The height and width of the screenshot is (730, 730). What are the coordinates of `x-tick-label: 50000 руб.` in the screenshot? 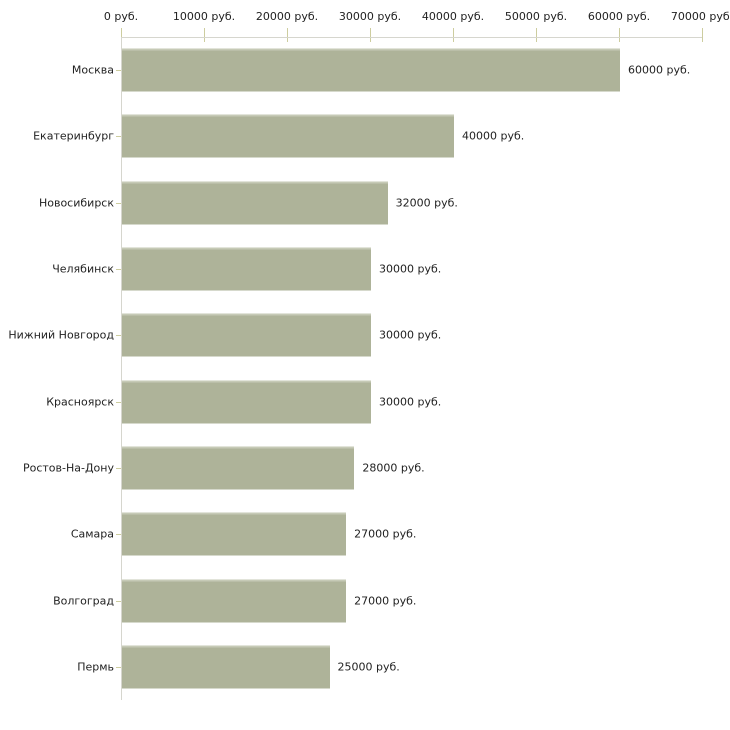 It's located at (536, 16).